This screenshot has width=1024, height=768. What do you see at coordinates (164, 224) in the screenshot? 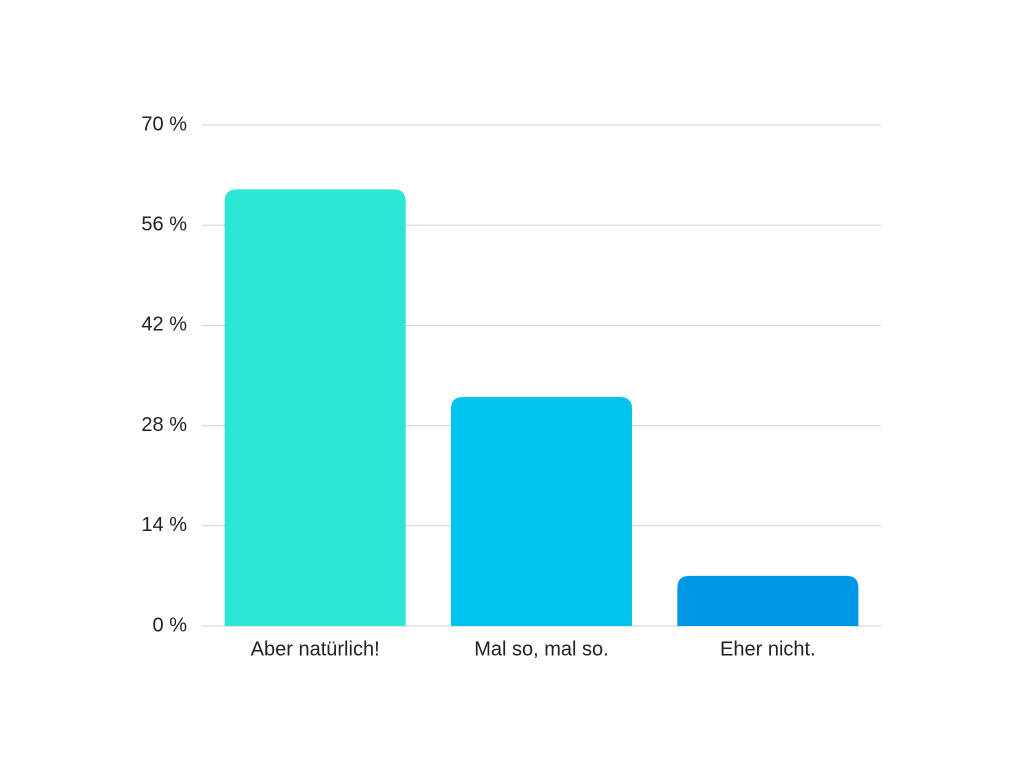
I see `y-tick-label: 56 %` at bounding box center [164, 224].